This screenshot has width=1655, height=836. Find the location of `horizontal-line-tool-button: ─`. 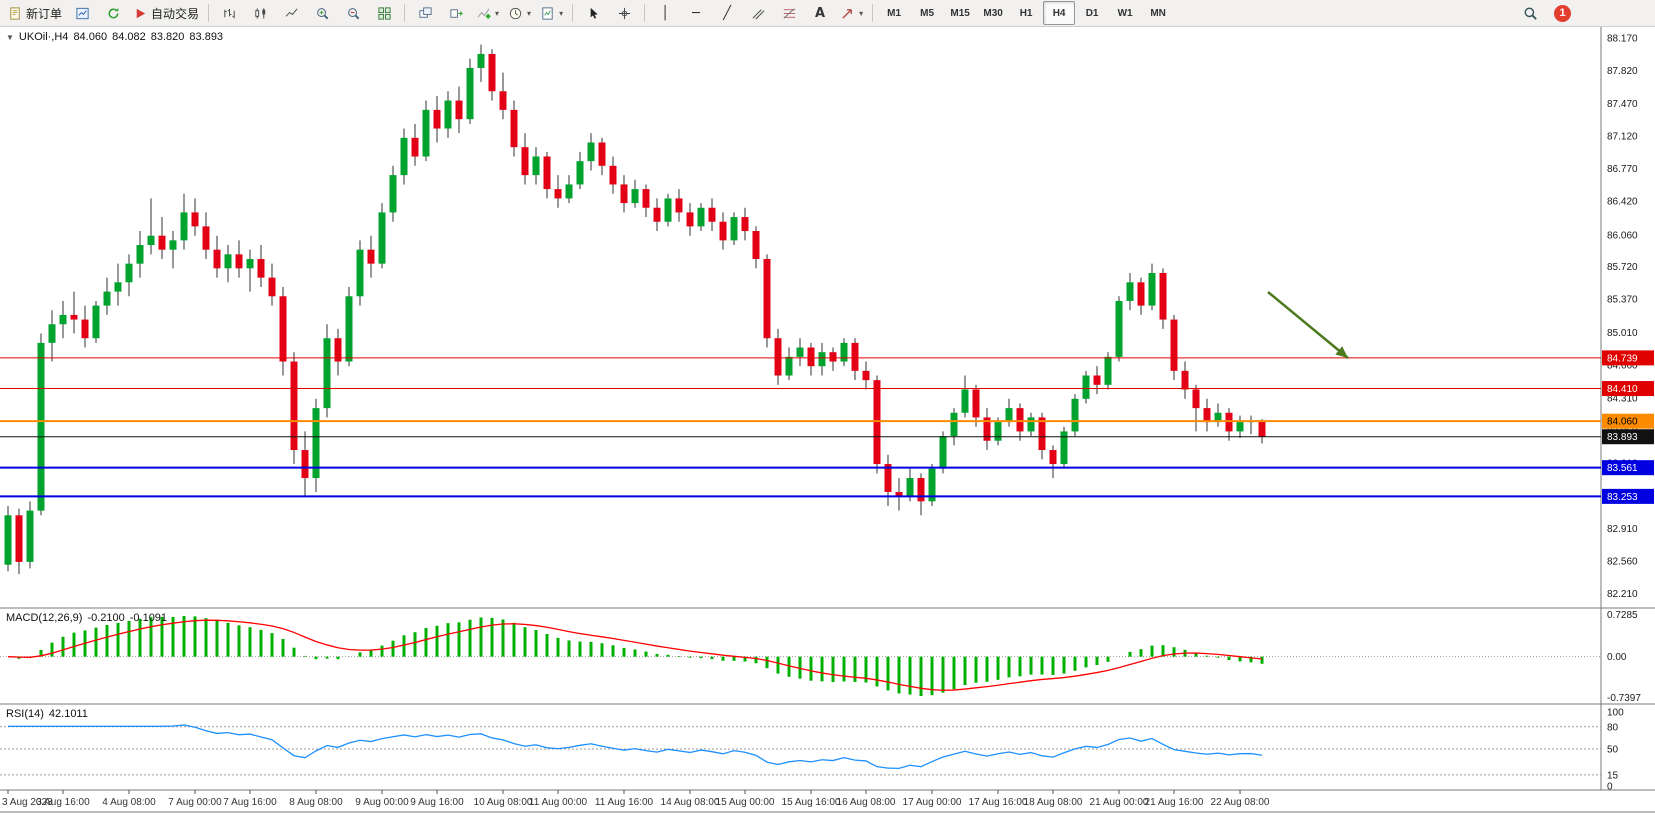

horizontal-line-tool-button: ─ is located at coordinates (696, 13).